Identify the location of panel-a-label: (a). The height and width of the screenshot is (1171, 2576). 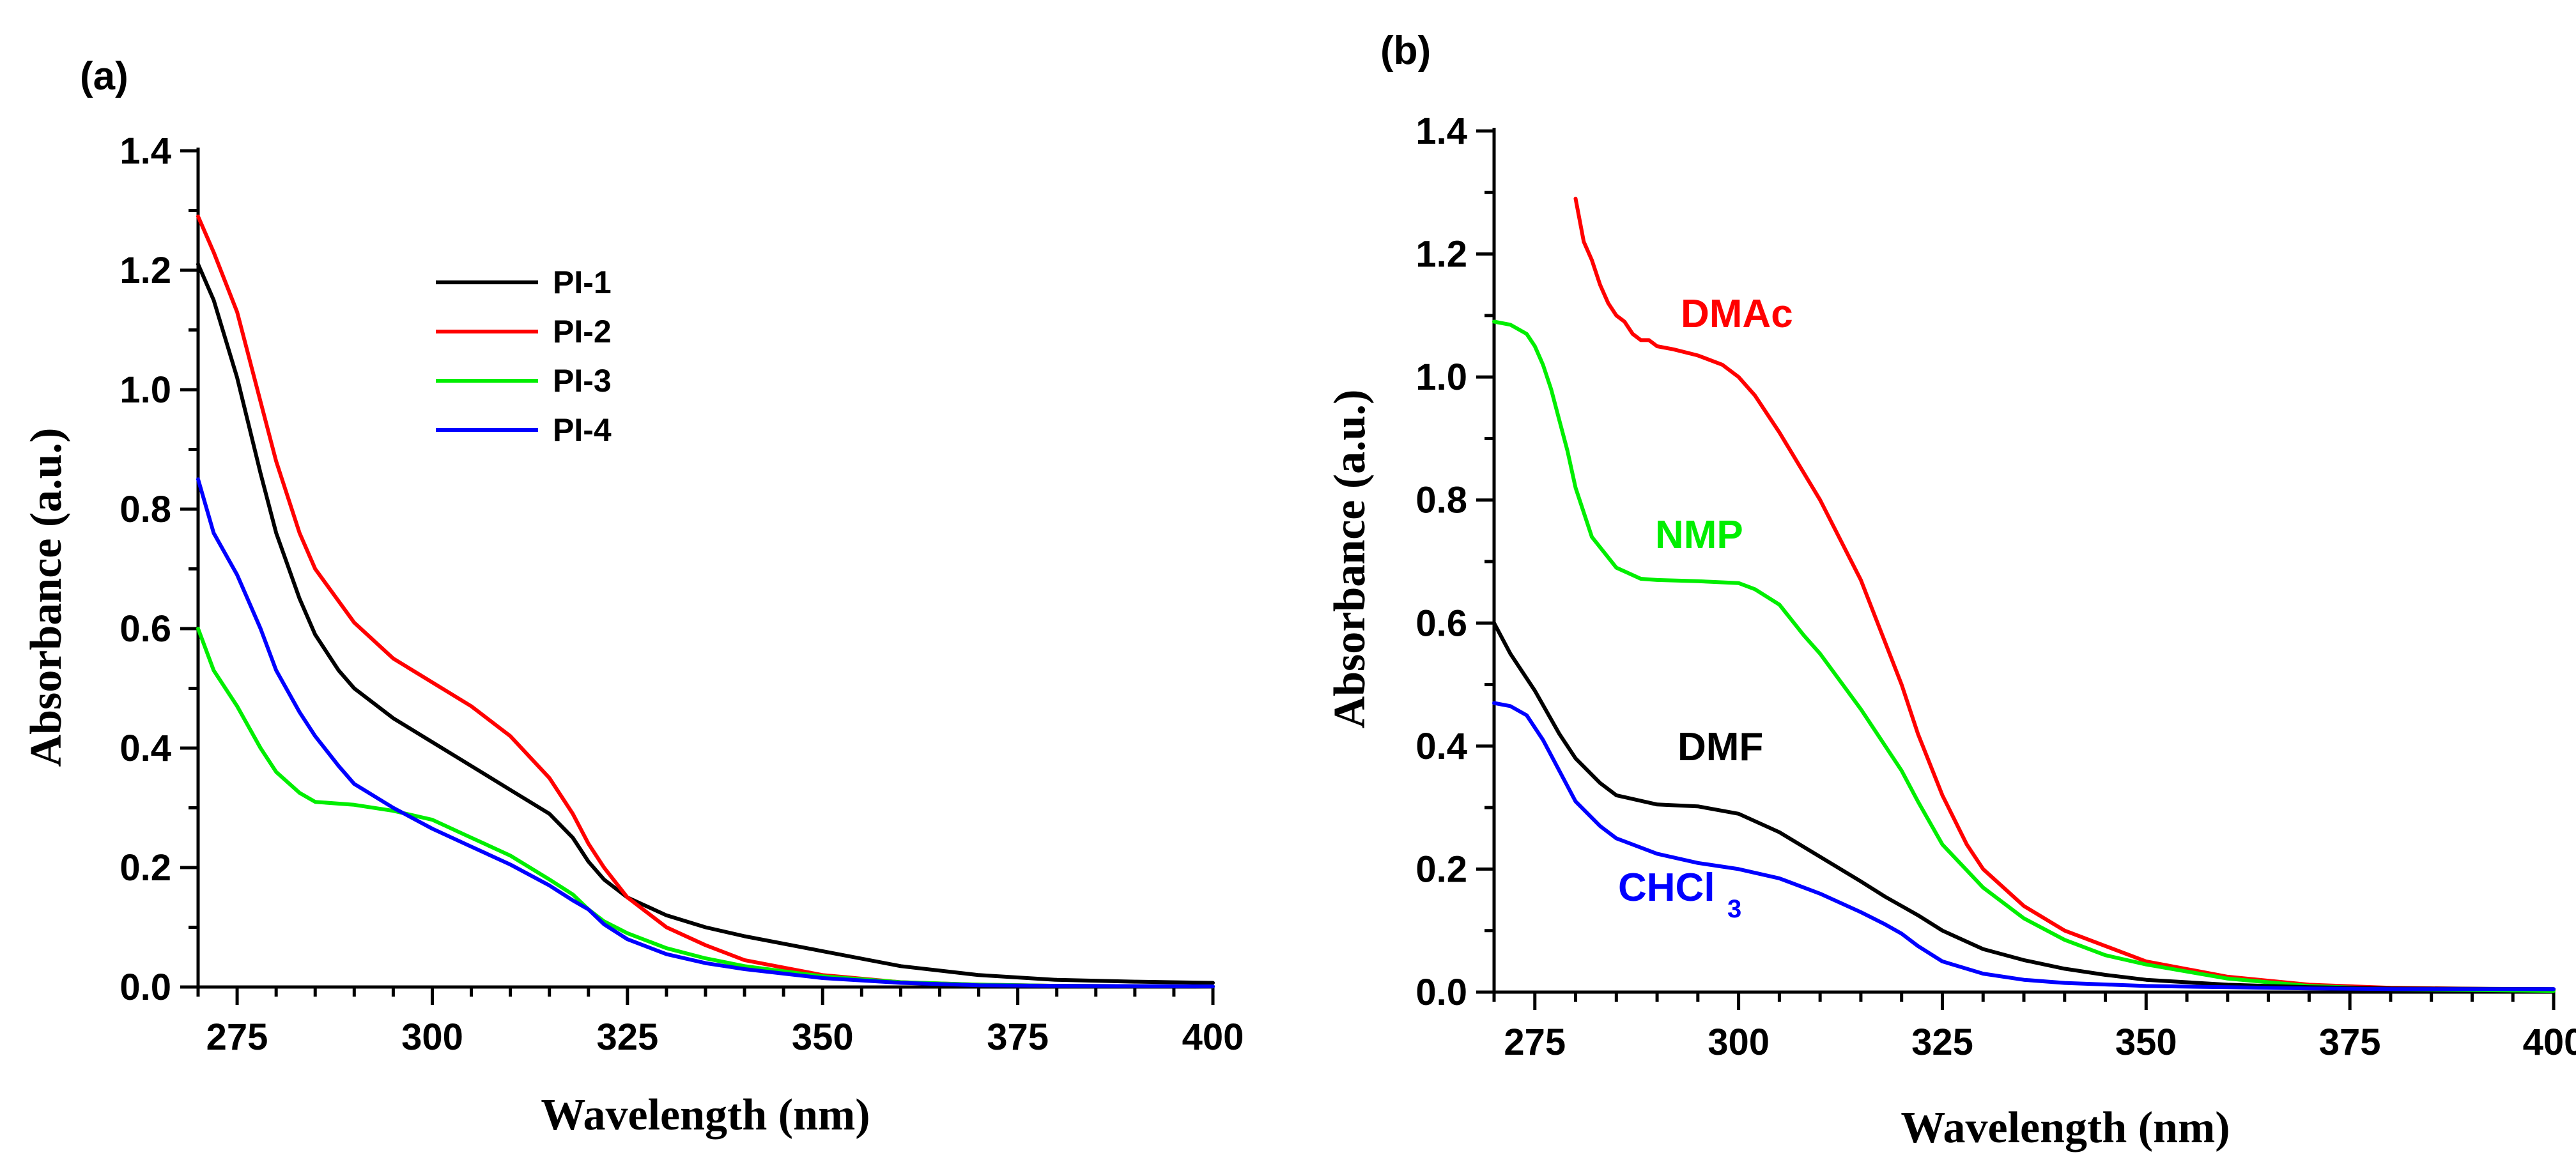
(104, 76).